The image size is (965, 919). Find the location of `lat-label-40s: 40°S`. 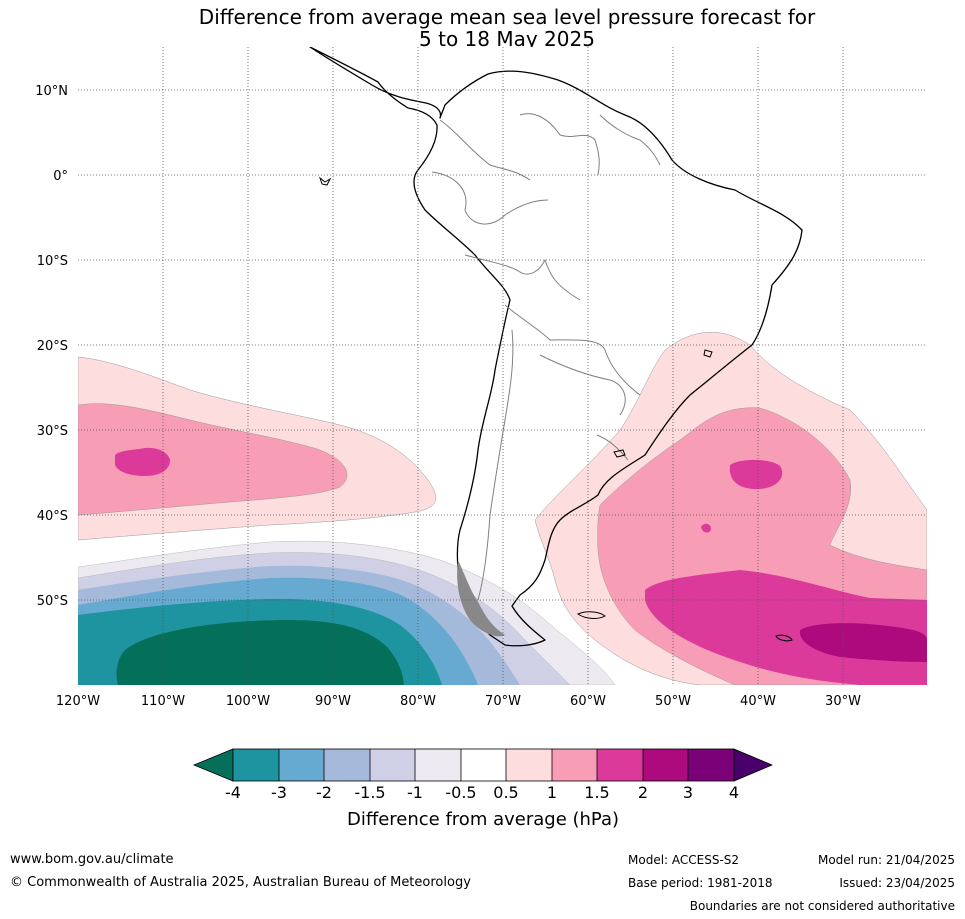

lat-label-40s: 40°S is located at coordinates (52, 516).